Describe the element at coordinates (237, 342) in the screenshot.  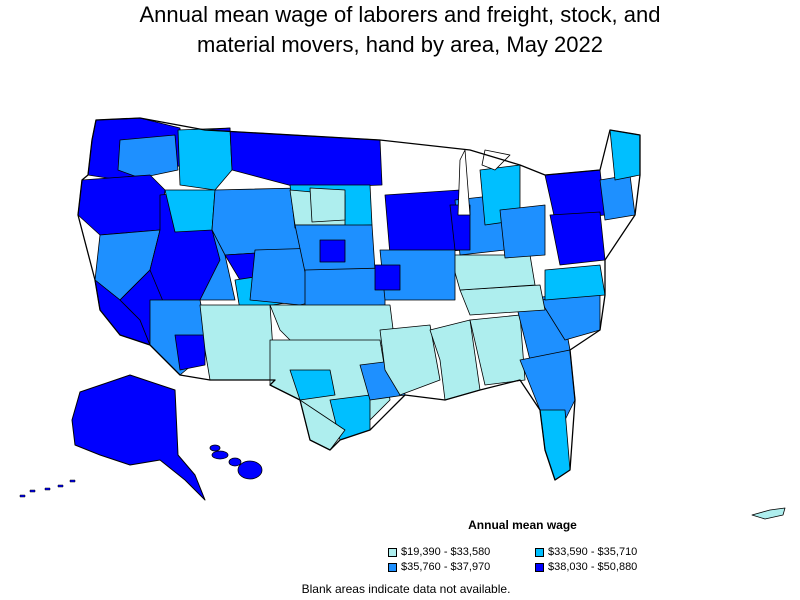
I see `region-new-mexico` at that location.